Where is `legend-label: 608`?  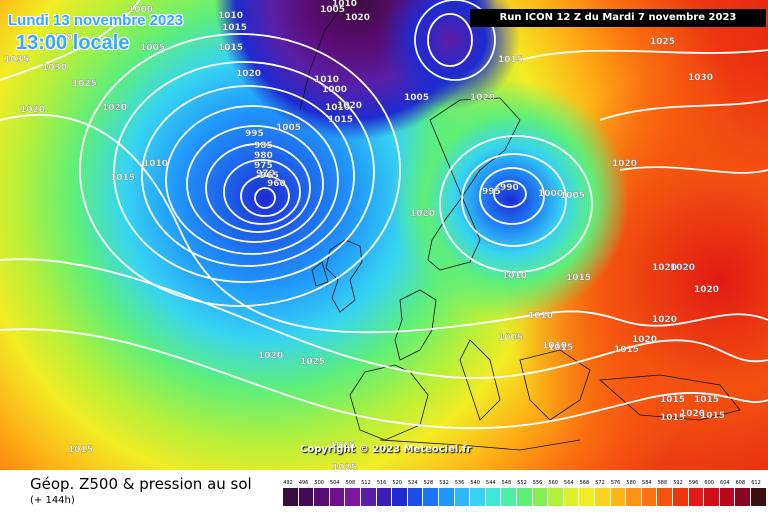 legend-label: 608 is located at coordinates (740, 483).